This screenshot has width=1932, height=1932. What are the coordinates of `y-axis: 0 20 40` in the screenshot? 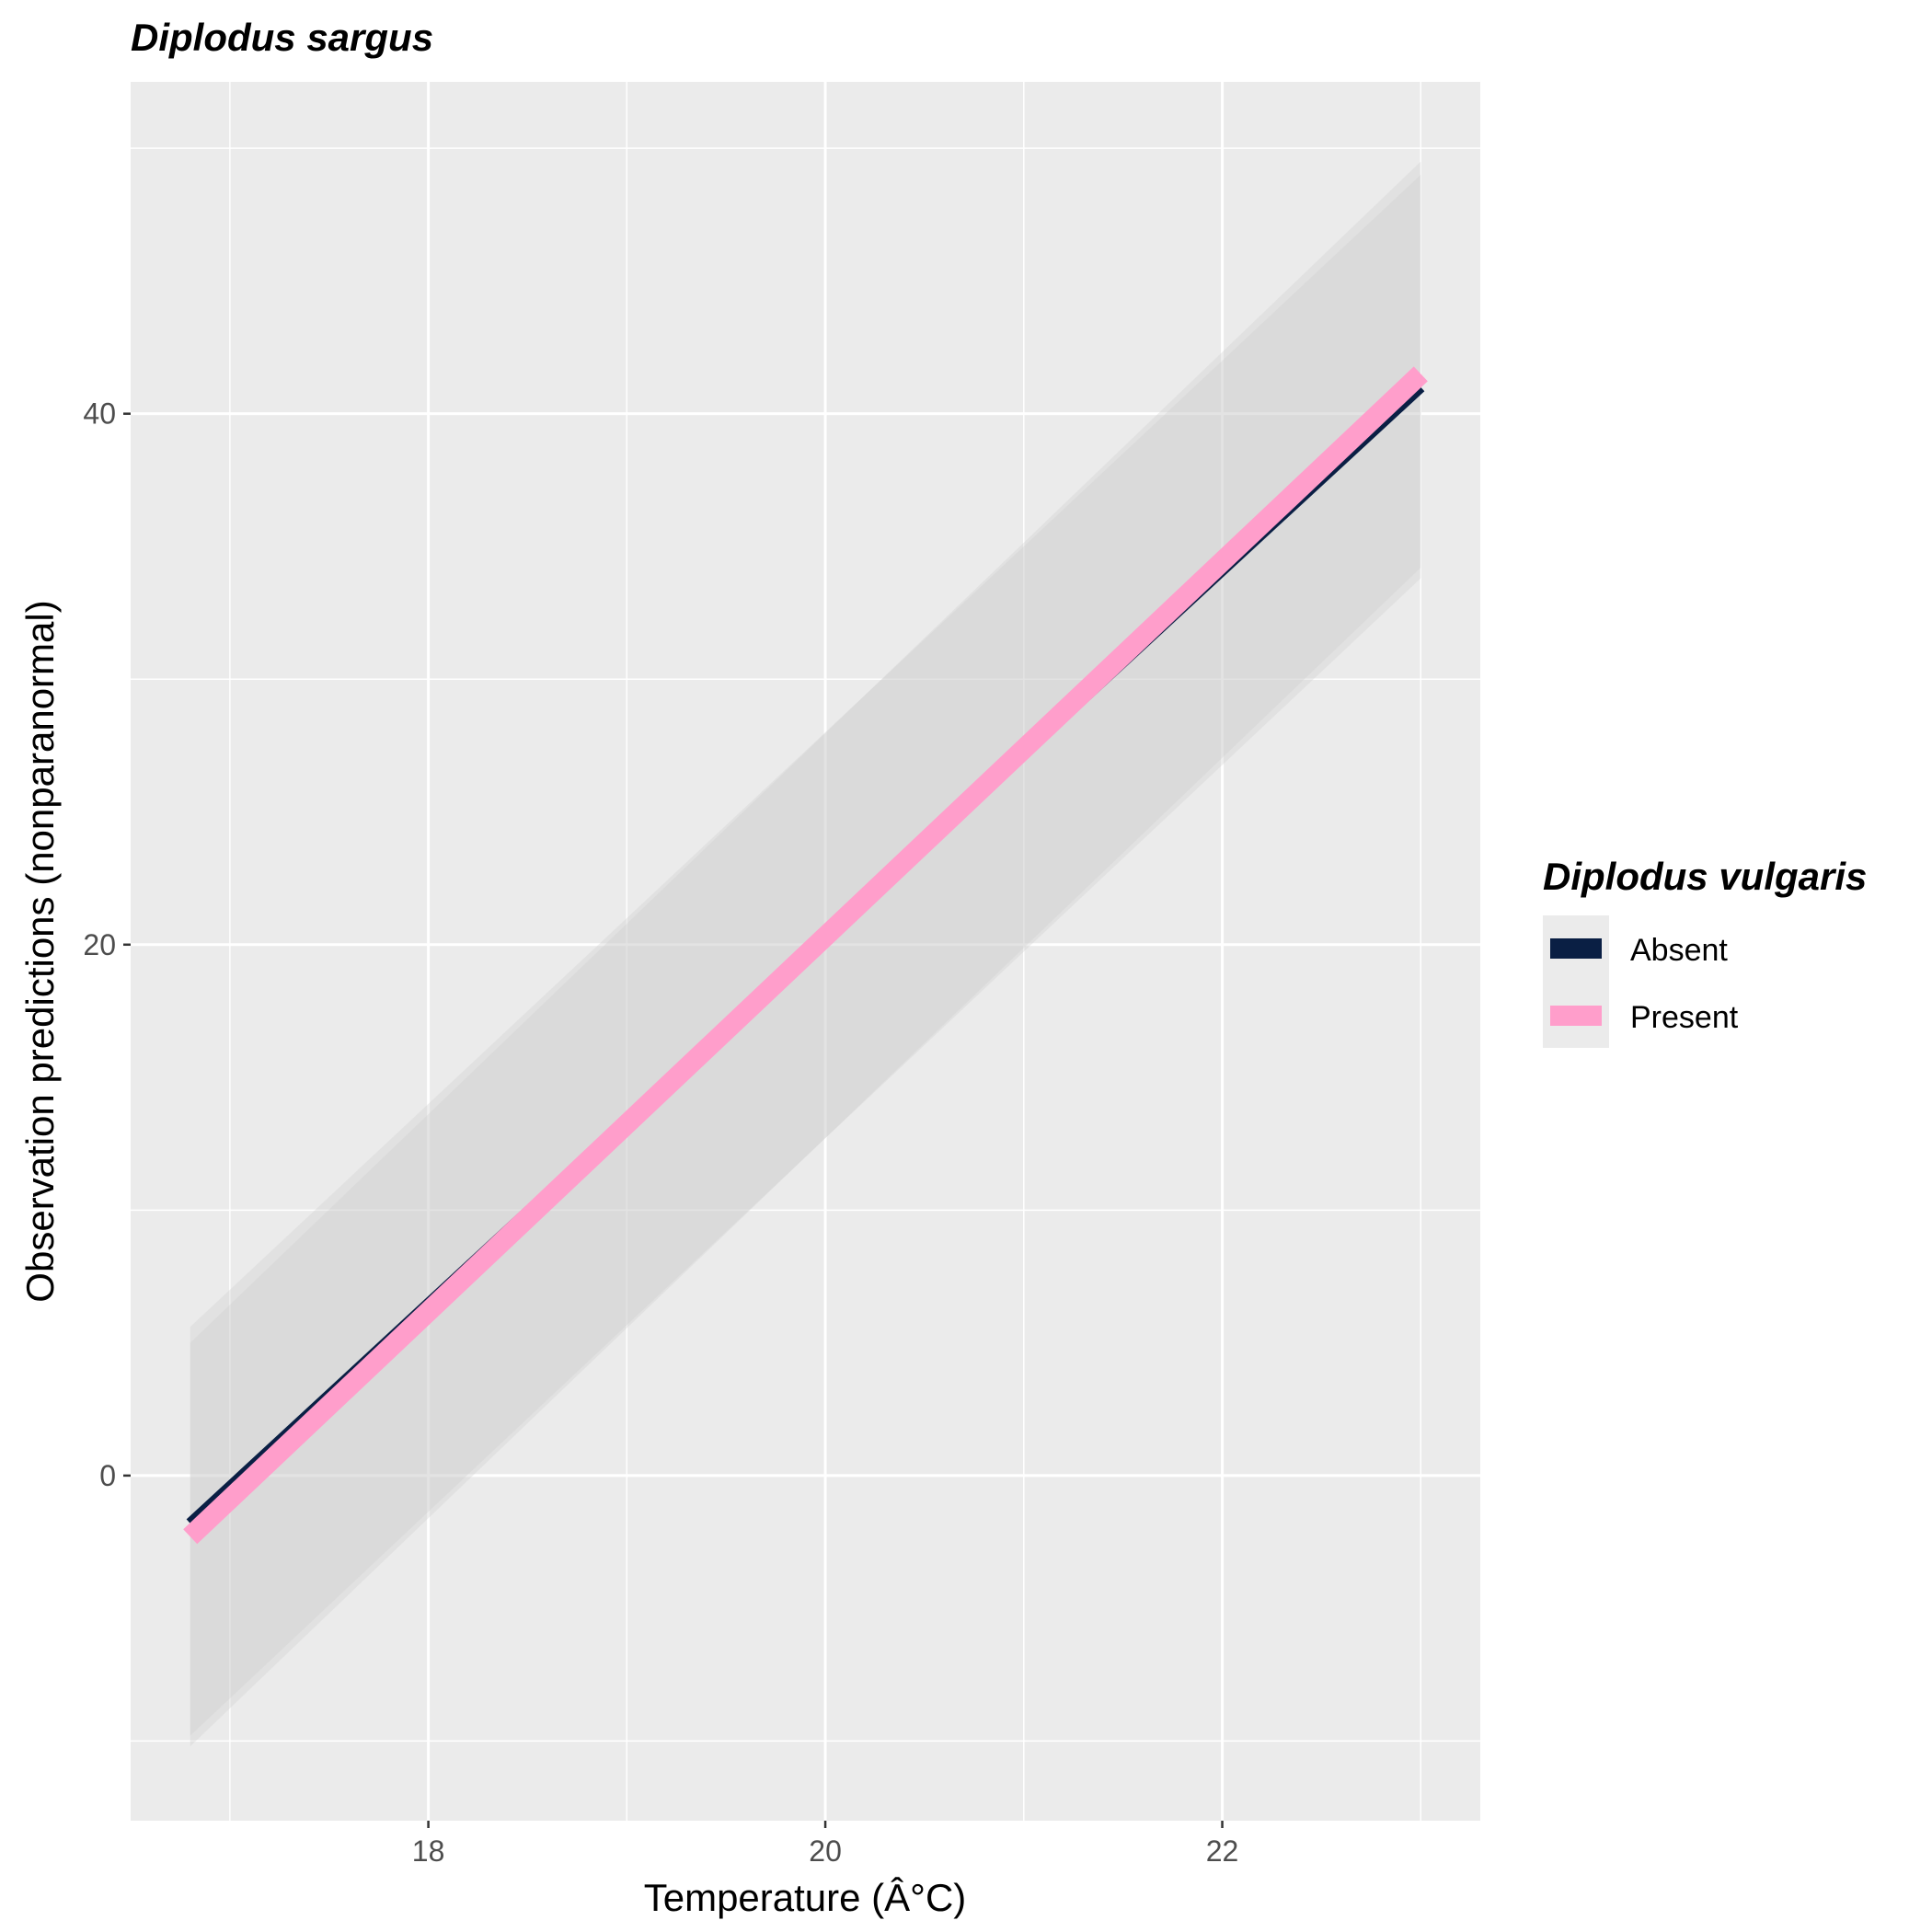 It's located at (107, 945).